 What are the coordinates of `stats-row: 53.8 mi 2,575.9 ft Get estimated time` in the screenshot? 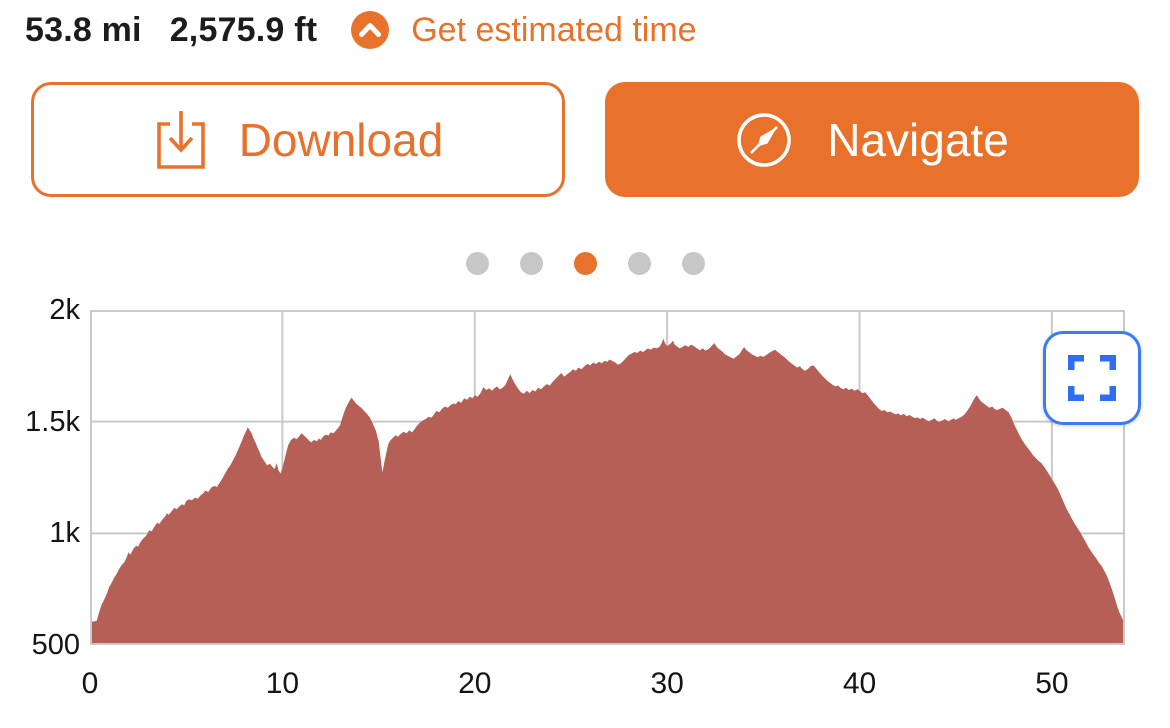 It's located at (361, 30).